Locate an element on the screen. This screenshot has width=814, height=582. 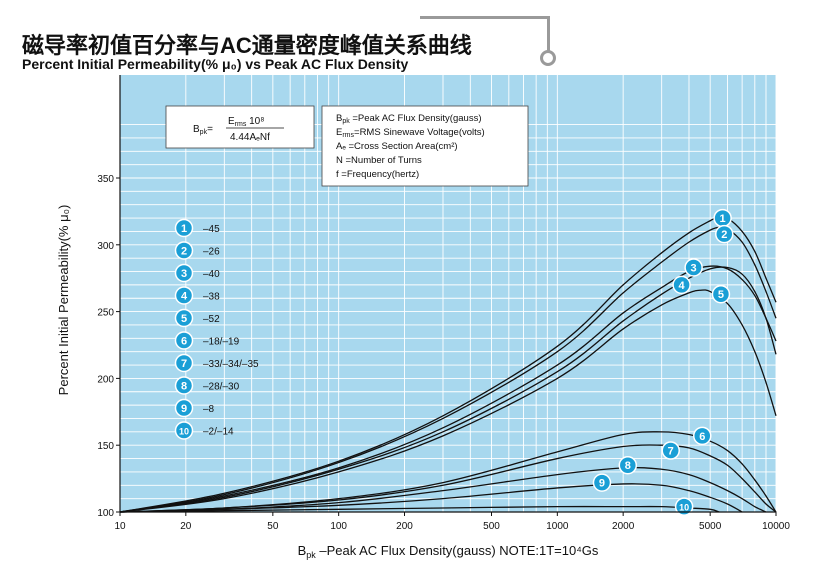
curve-badges: 1 2 34 5 6 7 8 9 10 is located at coordinates (663, 362).